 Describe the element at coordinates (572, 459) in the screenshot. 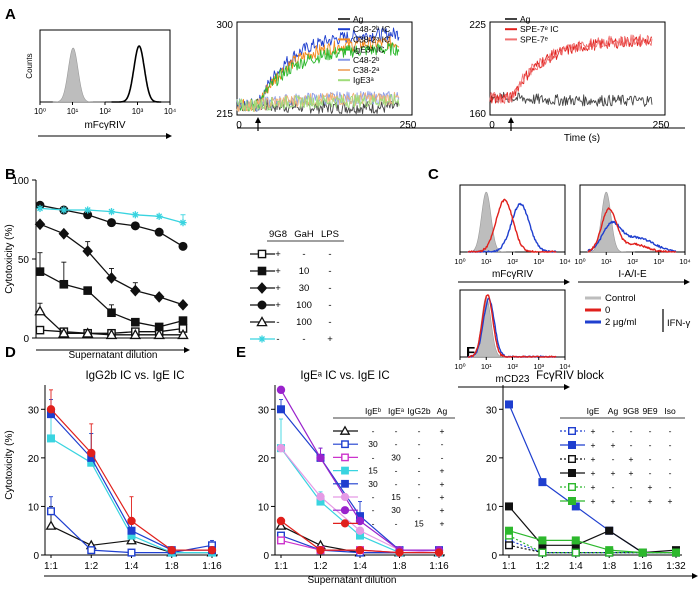

I see `F-legend-marker` at that location.